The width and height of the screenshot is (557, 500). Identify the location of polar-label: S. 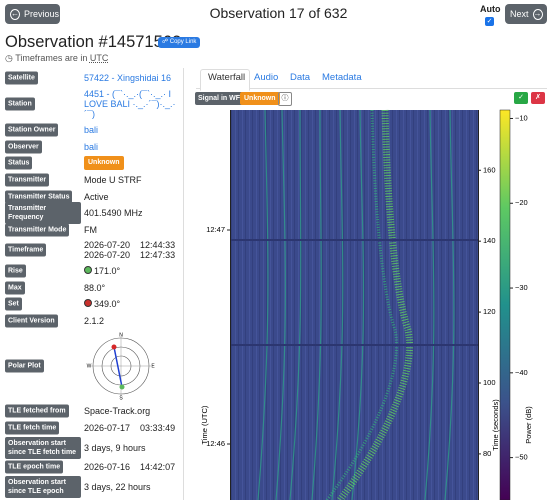
(121, 398).